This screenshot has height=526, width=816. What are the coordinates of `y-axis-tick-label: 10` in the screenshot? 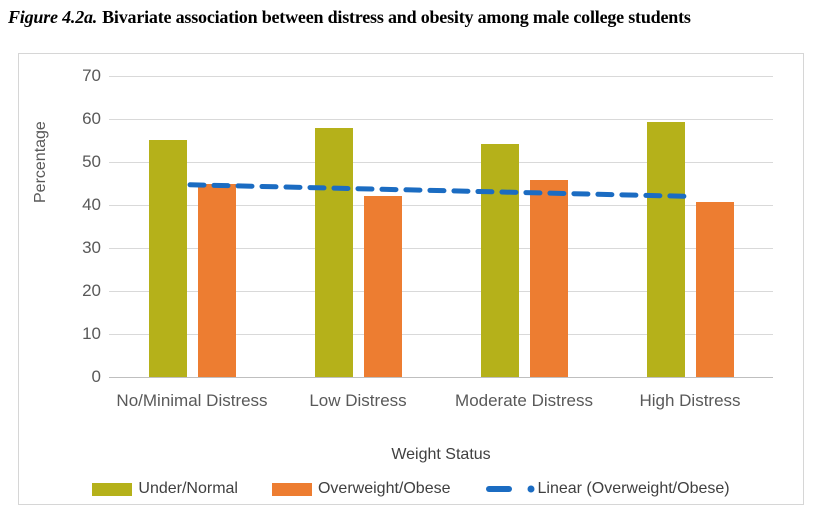 It's located at (91, 333).